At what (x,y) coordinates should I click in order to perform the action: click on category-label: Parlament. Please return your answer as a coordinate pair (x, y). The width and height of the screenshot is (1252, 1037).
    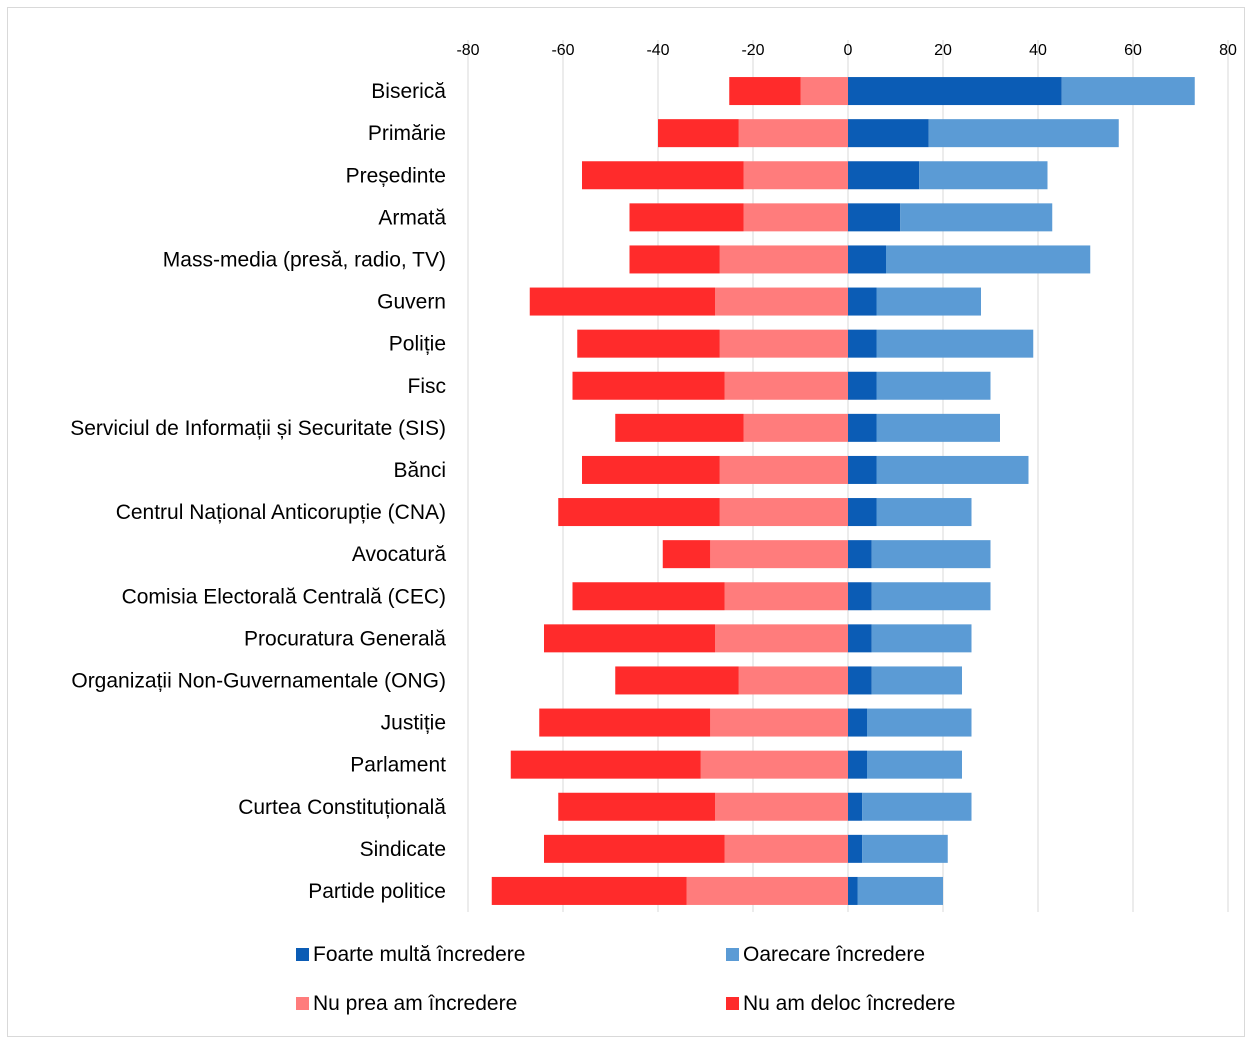
    Looking at the image, I should click on (398, 765).